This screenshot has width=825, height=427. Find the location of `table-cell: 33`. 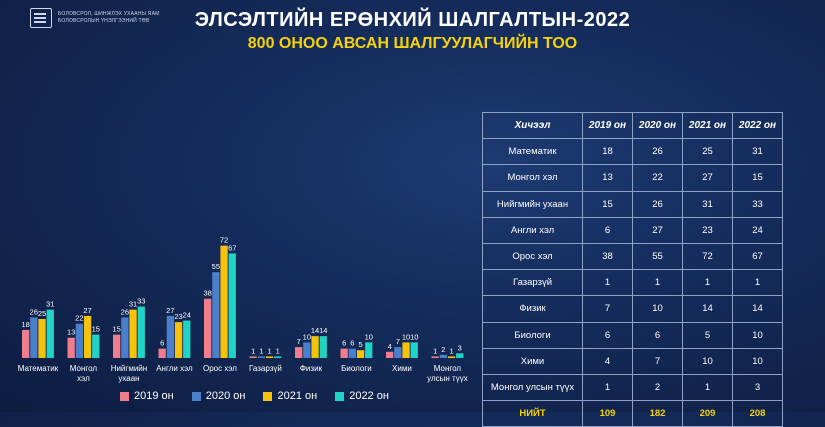

table-cell: 33 is located at coordinates (757, 204).